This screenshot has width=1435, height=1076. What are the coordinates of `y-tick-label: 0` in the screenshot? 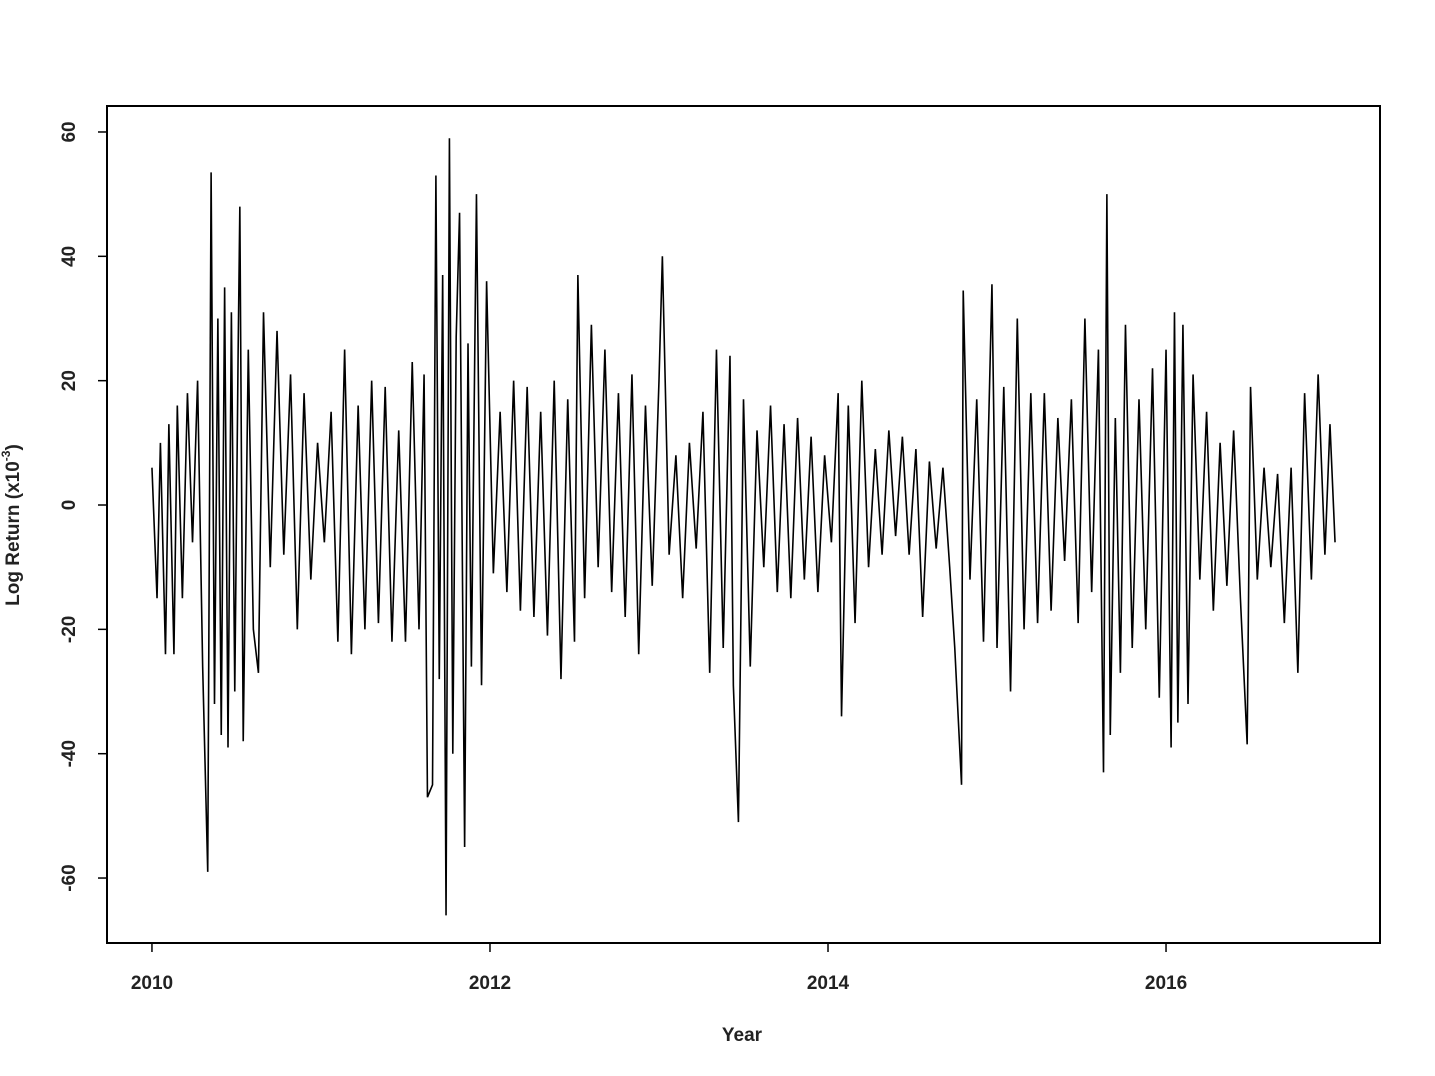 It's located at (69, 505).